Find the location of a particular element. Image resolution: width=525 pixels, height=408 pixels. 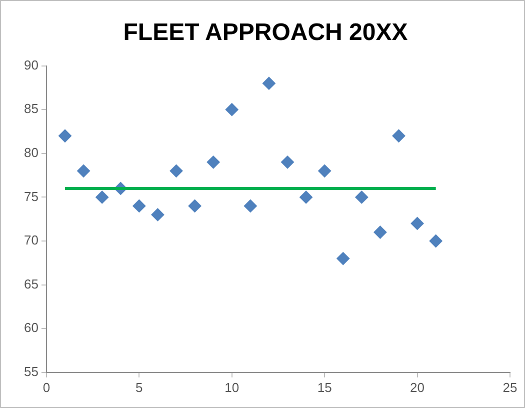

y-tick-label: 80 is located at coordinates (31, 152).